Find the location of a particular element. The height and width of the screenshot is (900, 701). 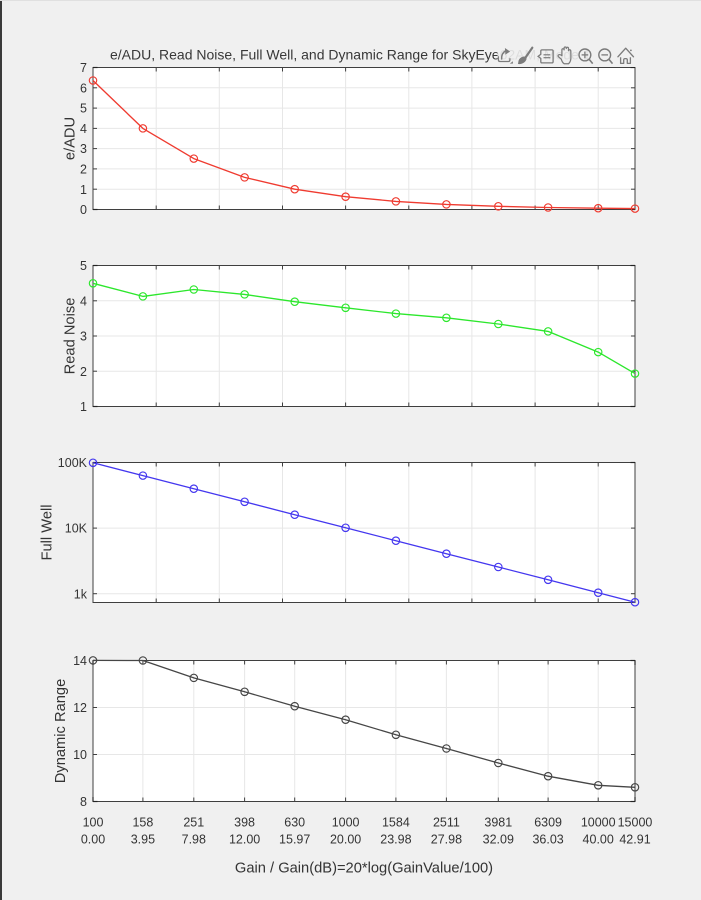

svg-text: 7.98 is located at coordinates (194, 840).